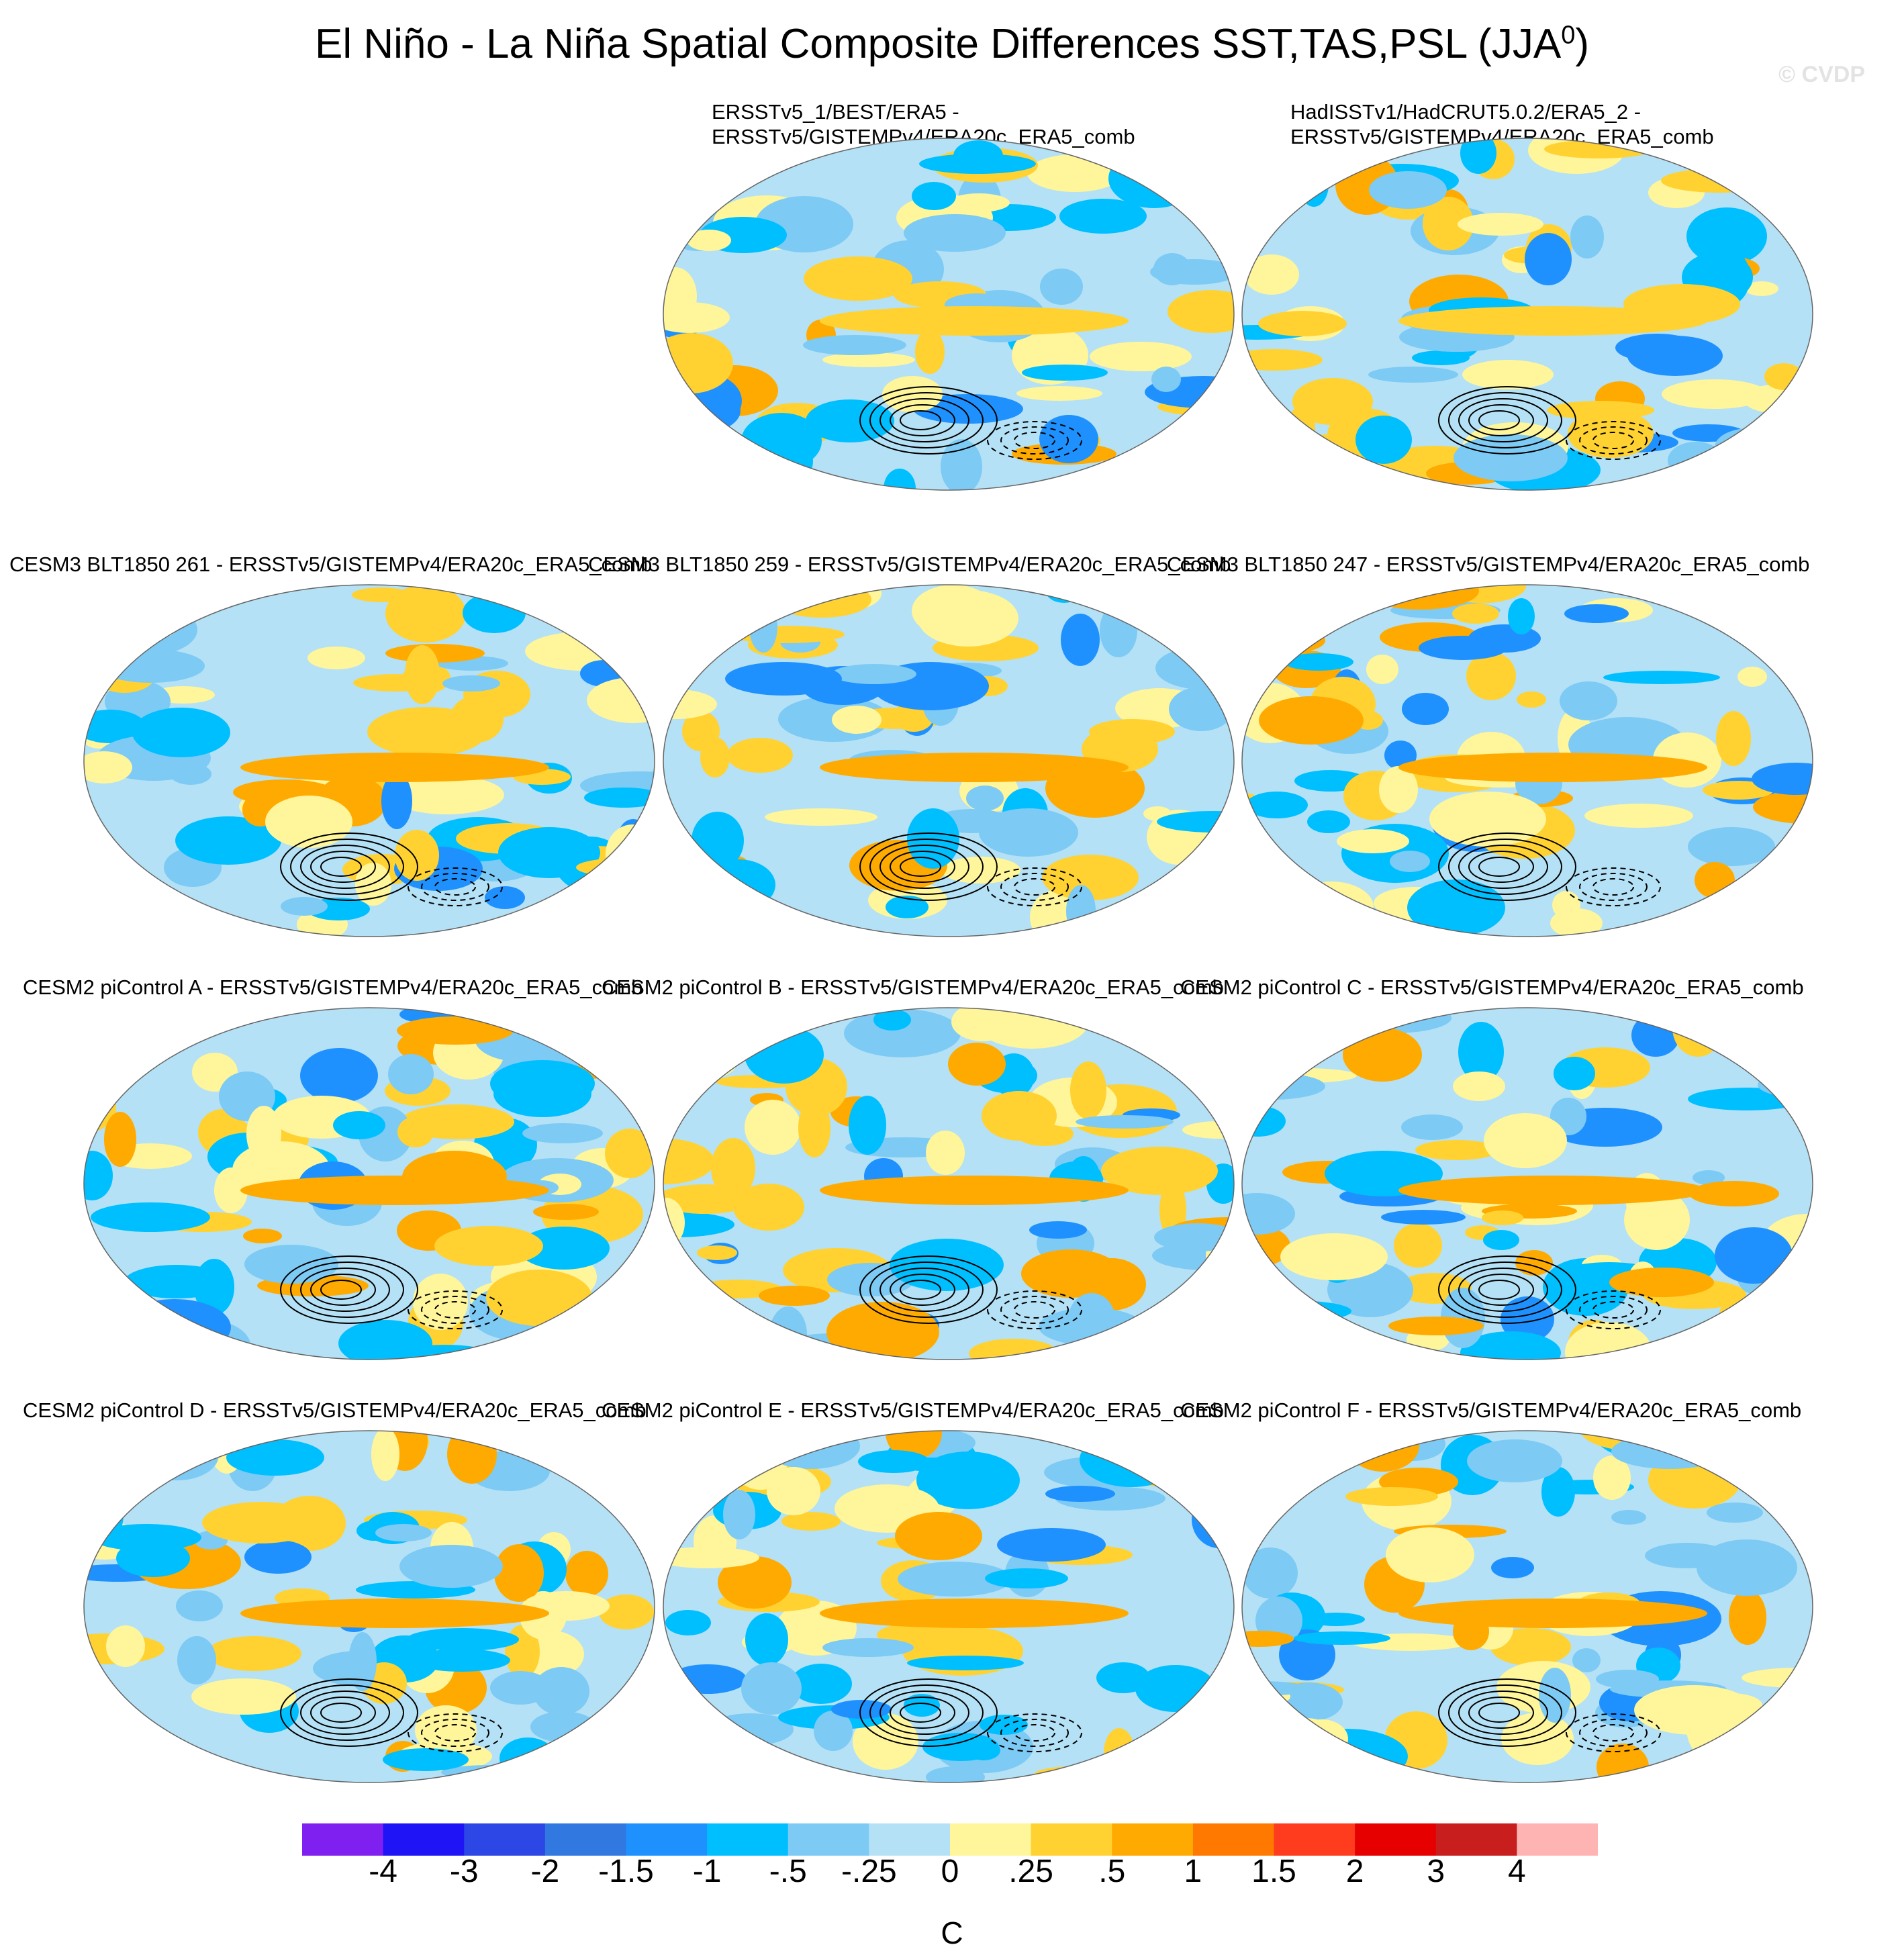  I want to click on colorbar-tick-label: 1.5, so click(1273, 1872).